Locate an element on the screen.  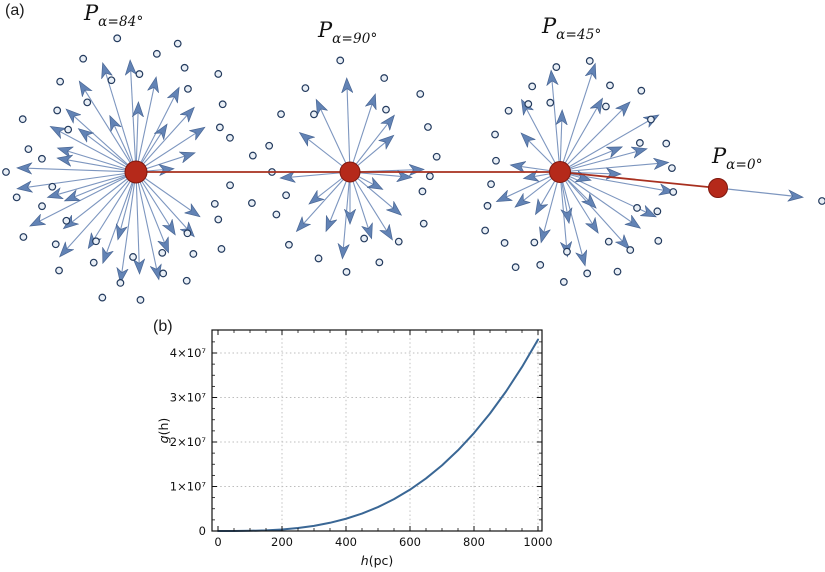
starburst is located at coordinates (353, 166).